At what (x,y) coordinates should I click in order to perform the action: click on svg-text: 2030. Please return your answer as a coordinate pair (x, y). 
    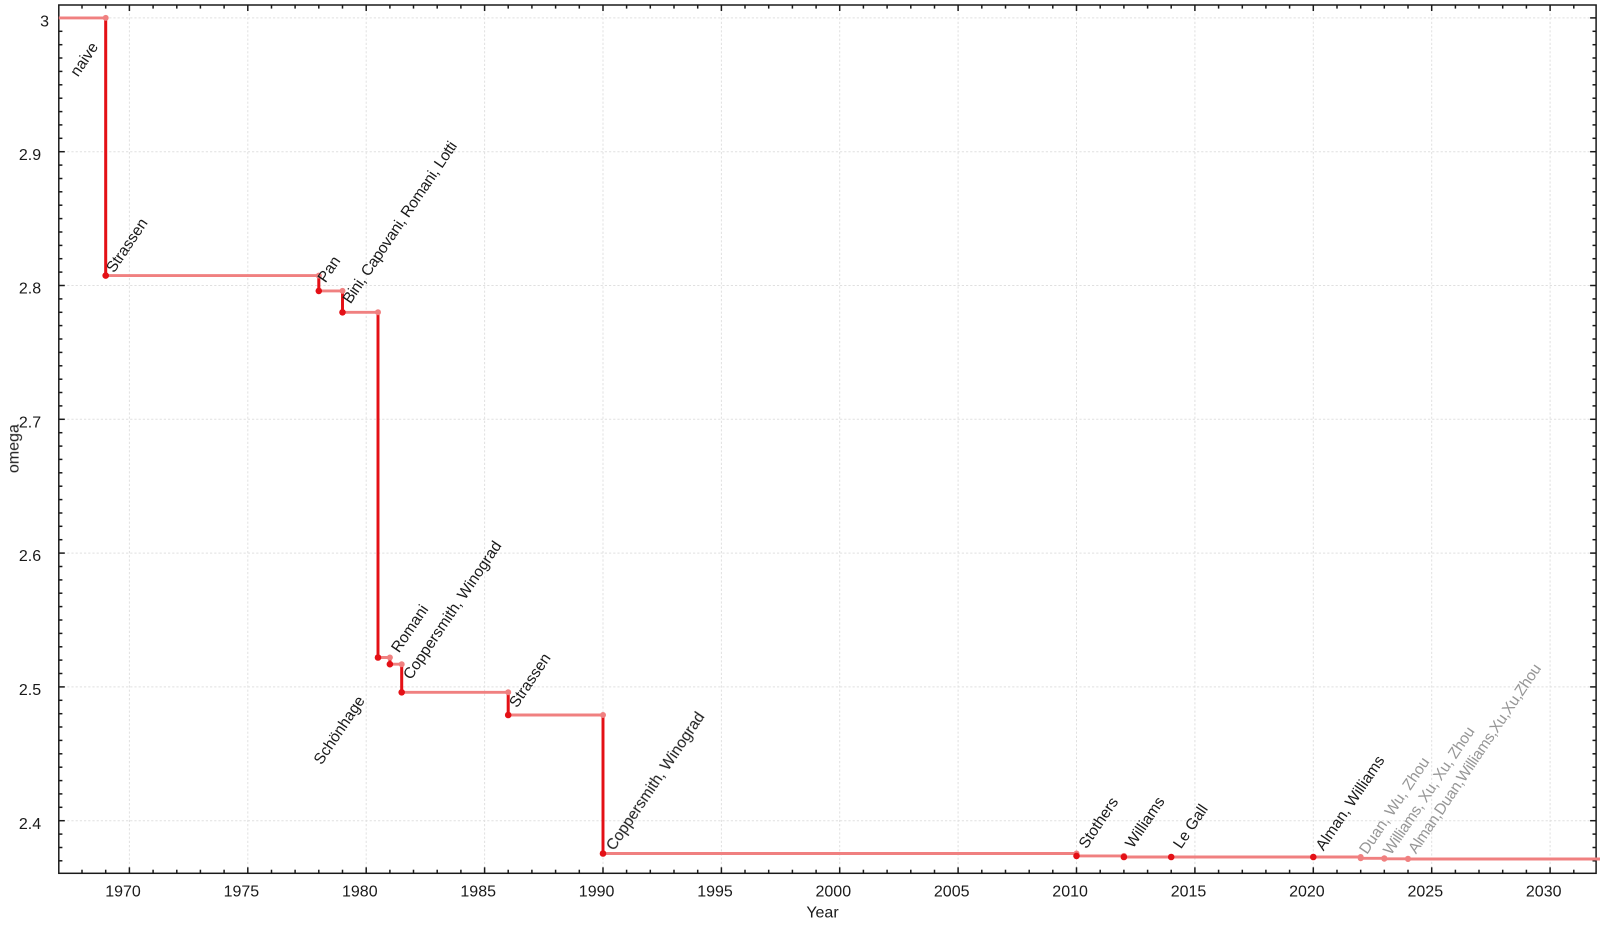
    Looking at the image, I should click on (1544, 892).